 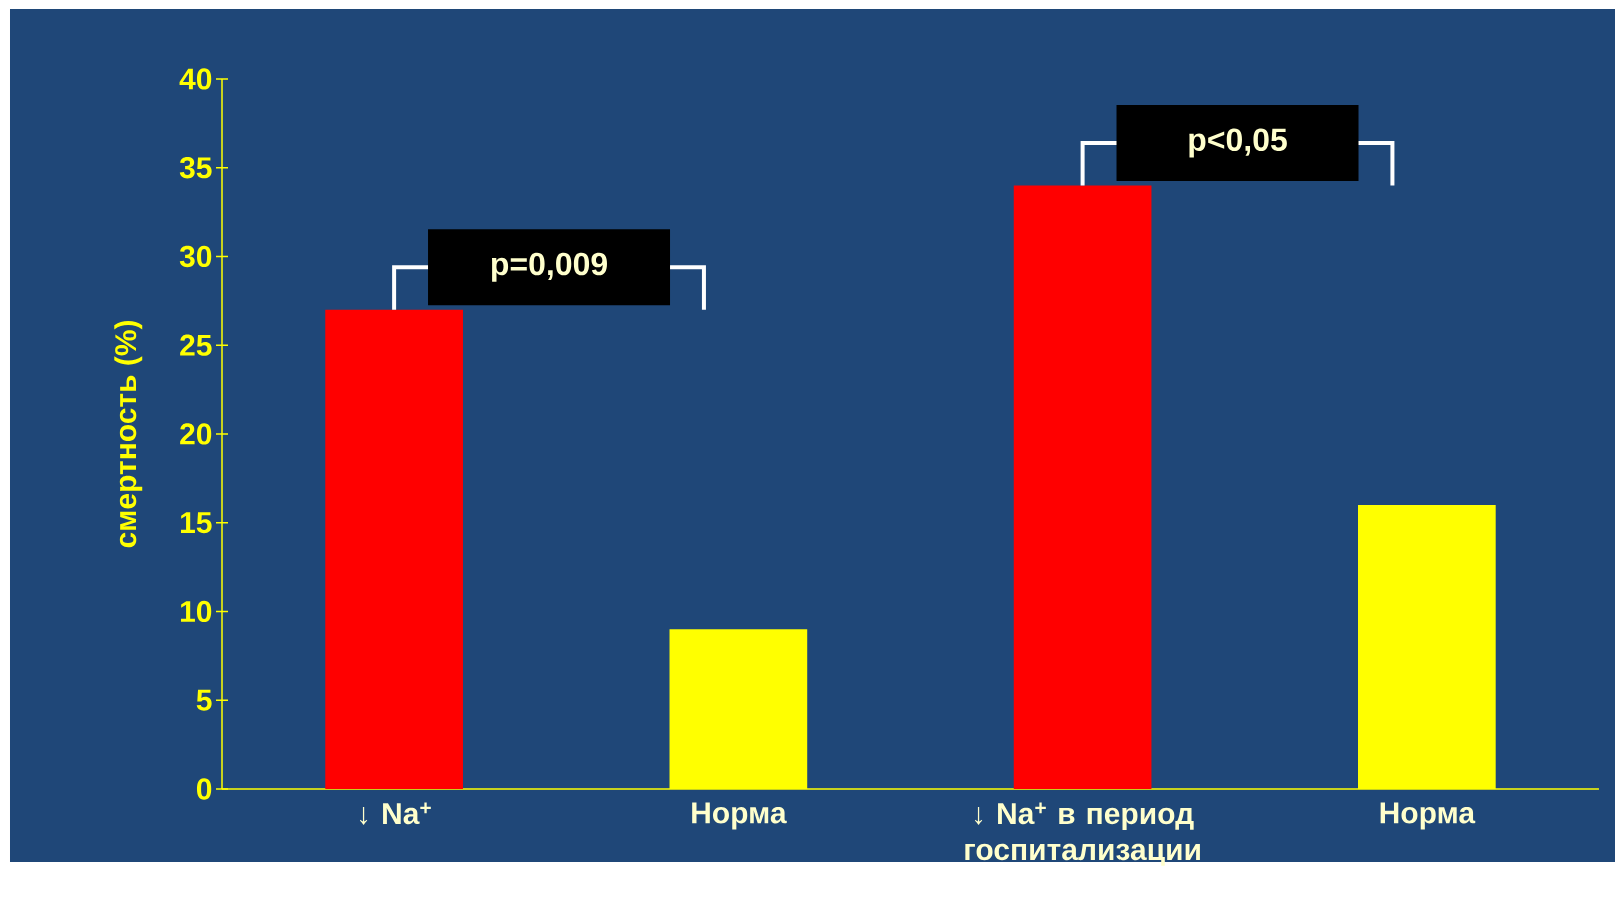 What do you see at coordinates (1082, 834) in the screenshot?
I see `x-tick-label: ↓ Na$^{+}$ в период госпитализации` at bounding box center [1082, 834].